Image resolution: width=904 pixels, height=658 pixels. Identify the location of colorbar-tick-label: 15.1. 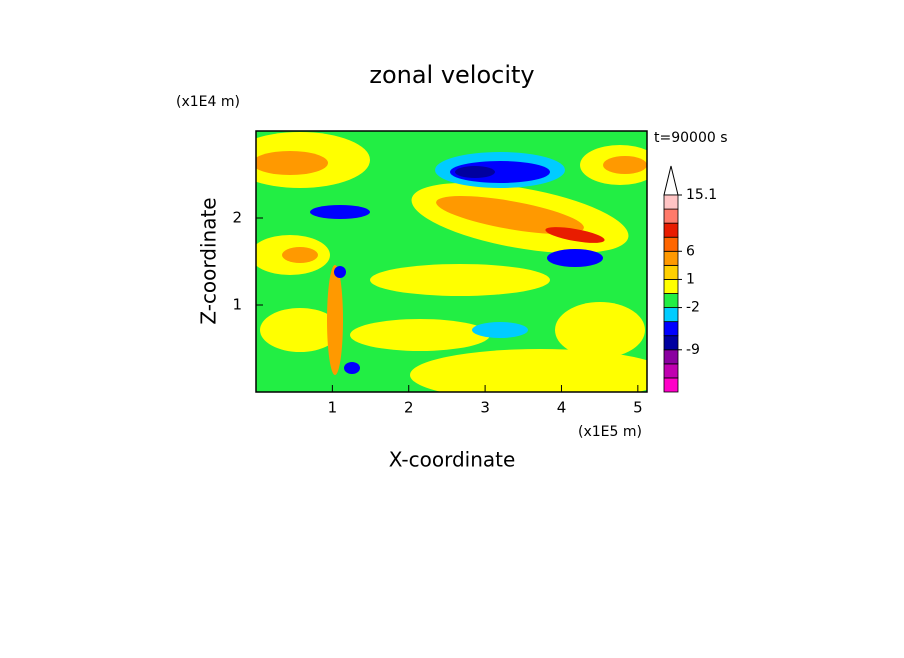
(701, 195).